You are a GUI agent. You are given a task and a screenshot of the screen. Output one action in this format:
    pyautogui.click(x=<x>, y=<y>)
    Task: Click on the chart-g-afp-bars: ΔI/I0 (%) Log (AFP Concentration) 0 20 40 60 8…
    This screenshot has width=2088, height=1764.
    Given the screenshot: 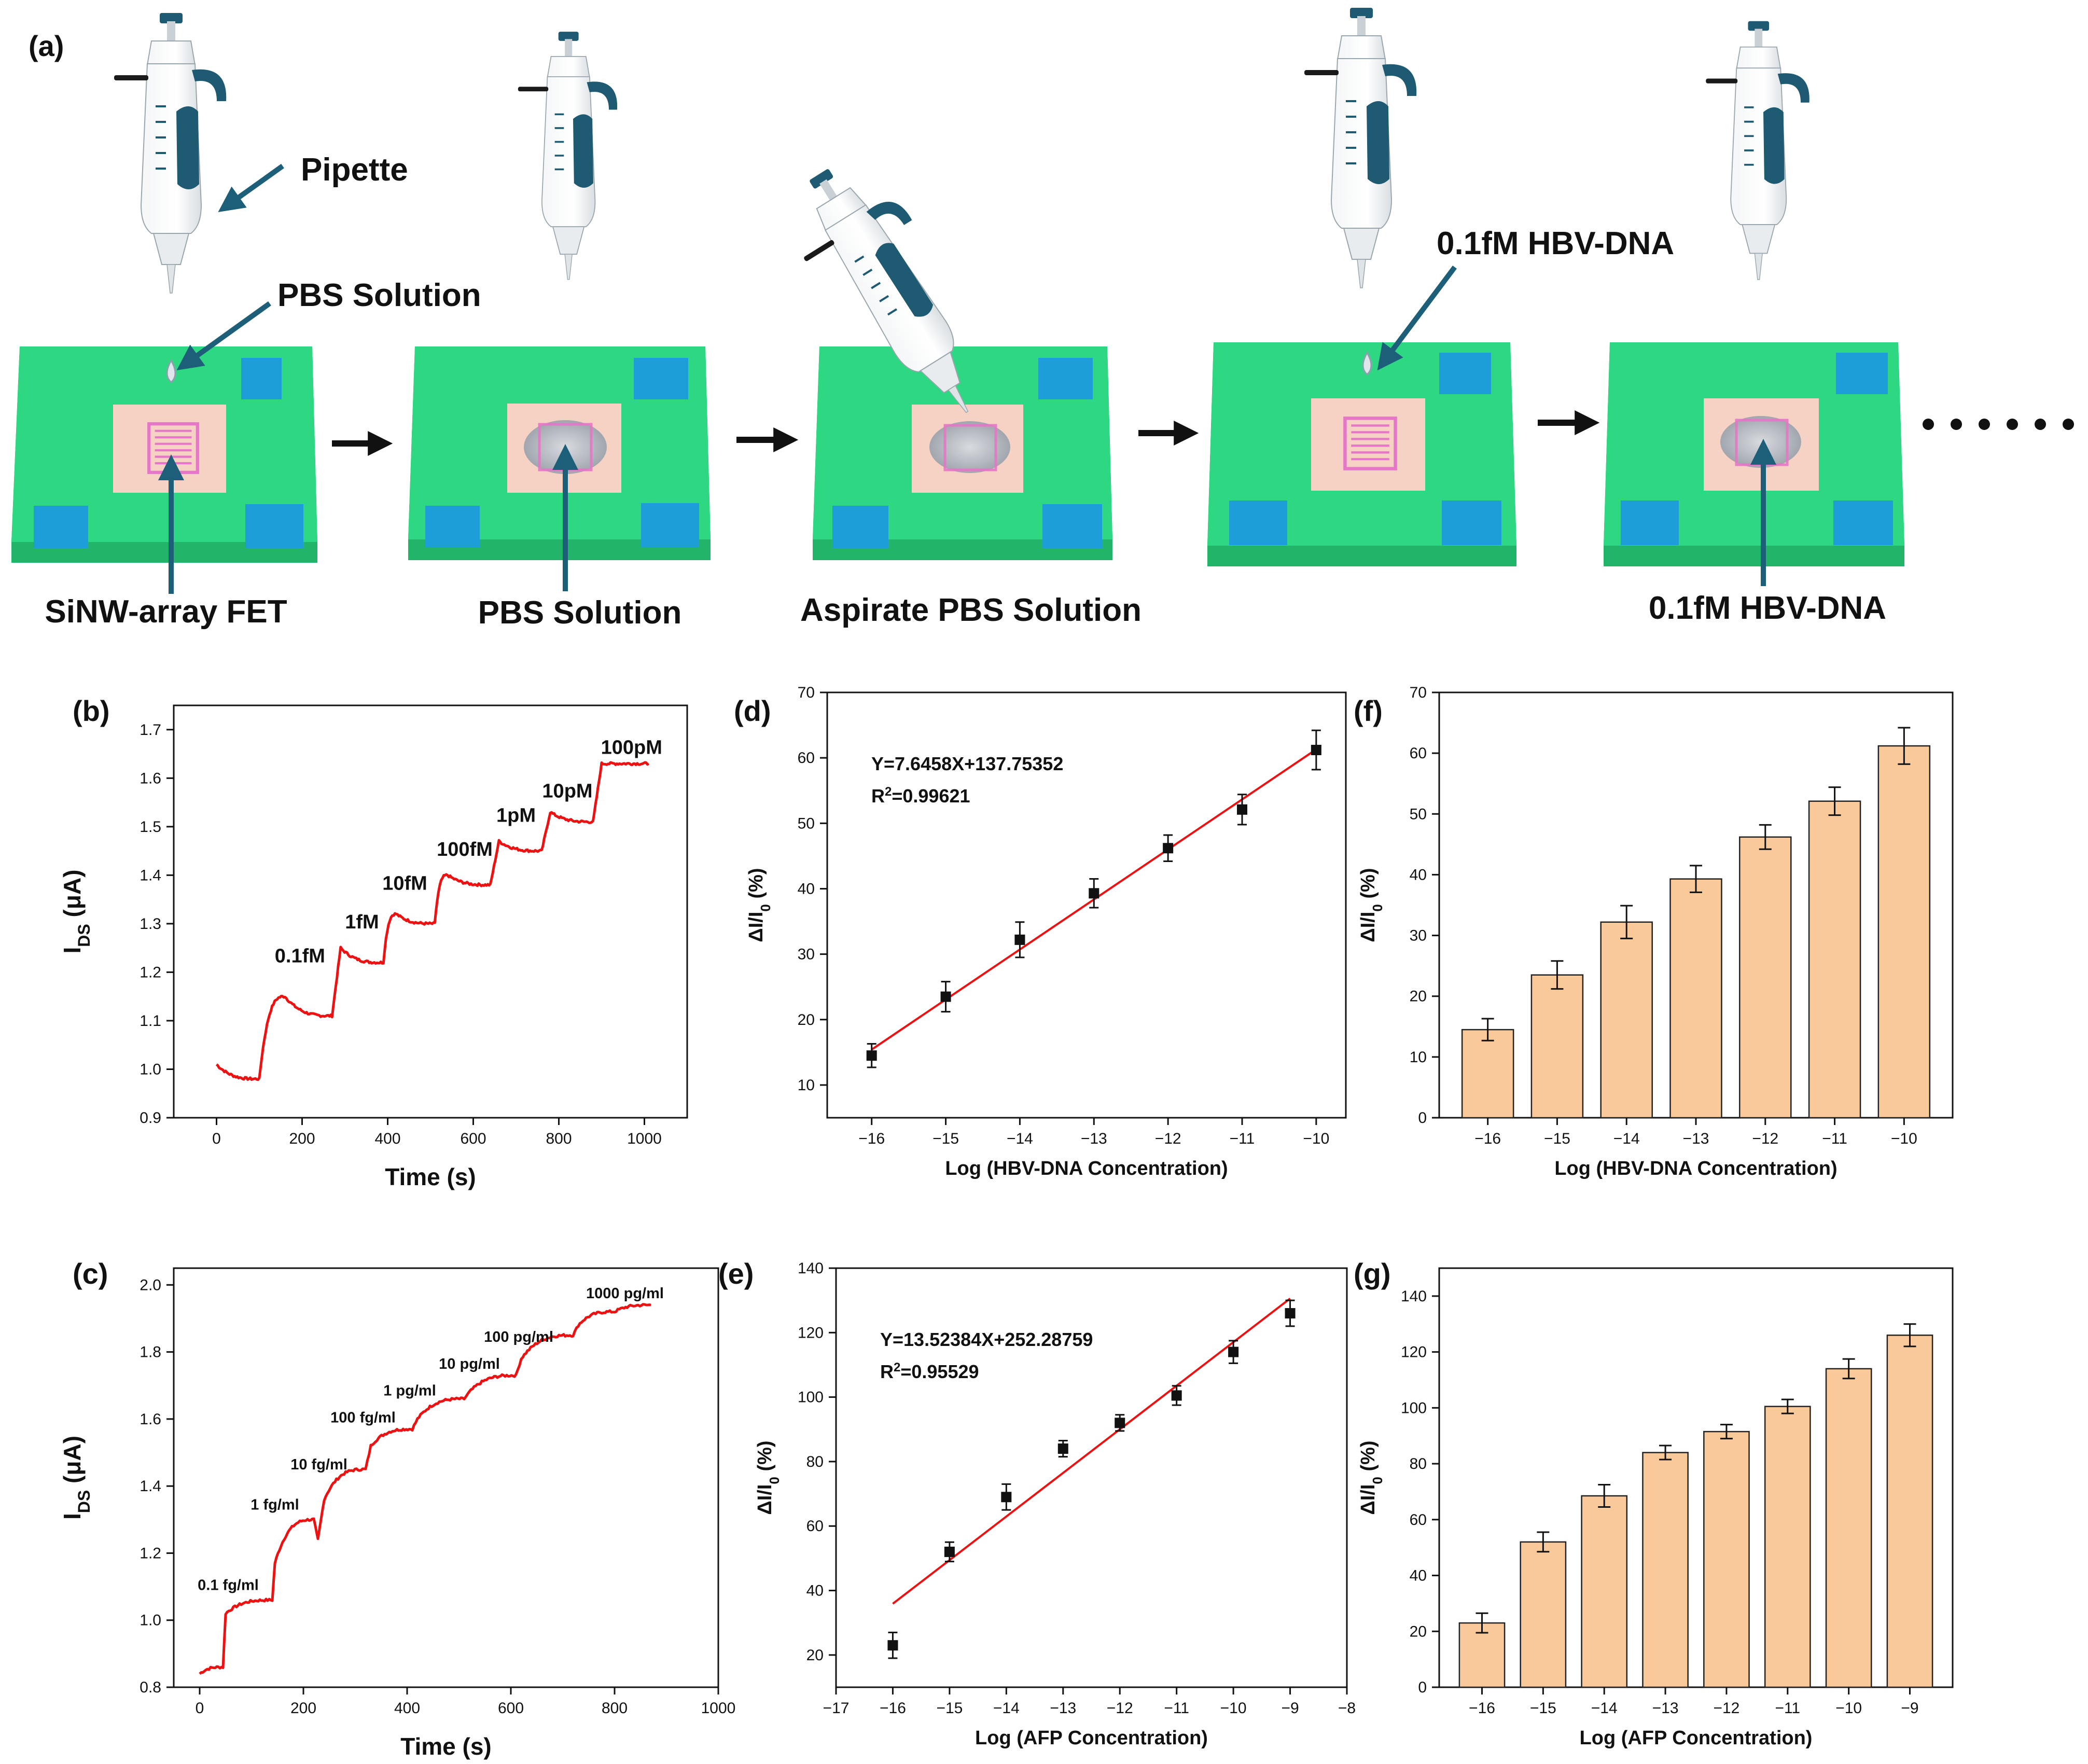 What is the action you would take?
    pyautogui.click(x=1656, y=1508)
    